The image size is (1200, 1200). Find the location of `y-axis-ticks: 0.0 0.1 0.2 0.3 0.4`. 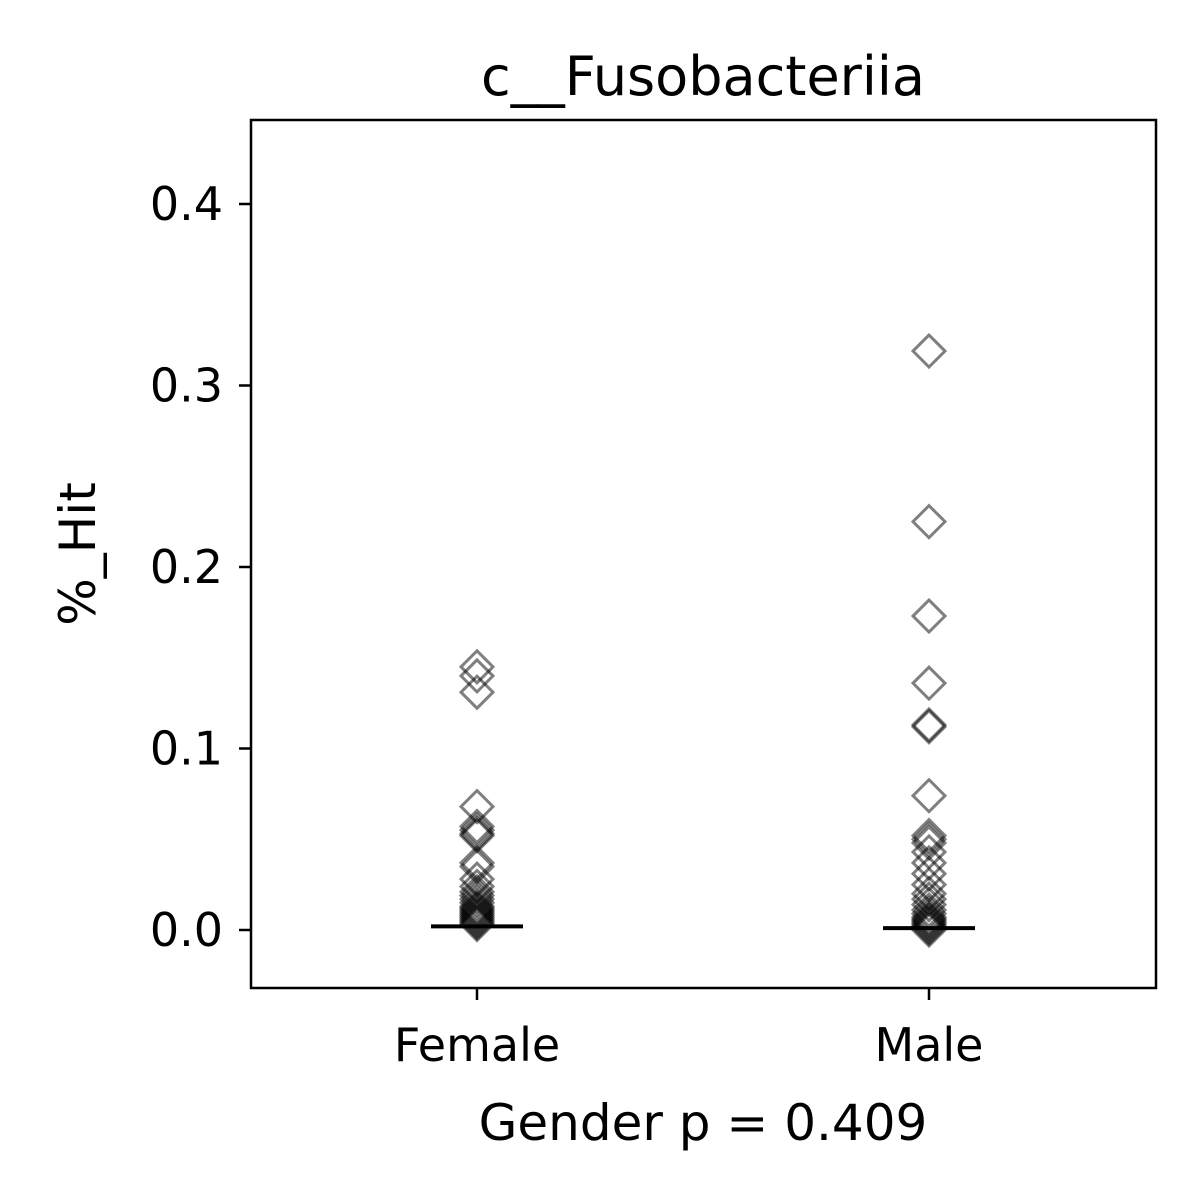

y-axis-ticks: 0.0 0.1 0.2 0.3 0.4 is located at coordinates (200, 567).